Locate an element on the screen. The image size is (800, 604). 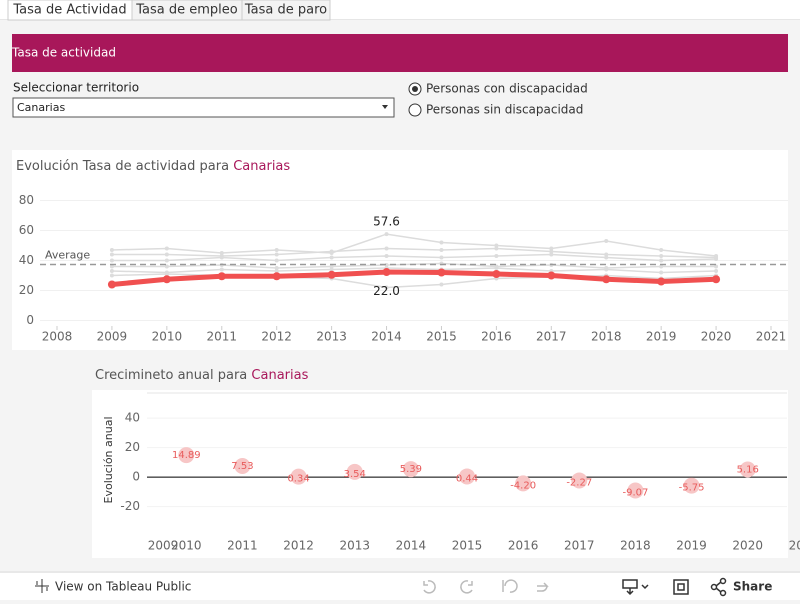
y-tick-label: 60 is located at coordinates (26, 230).